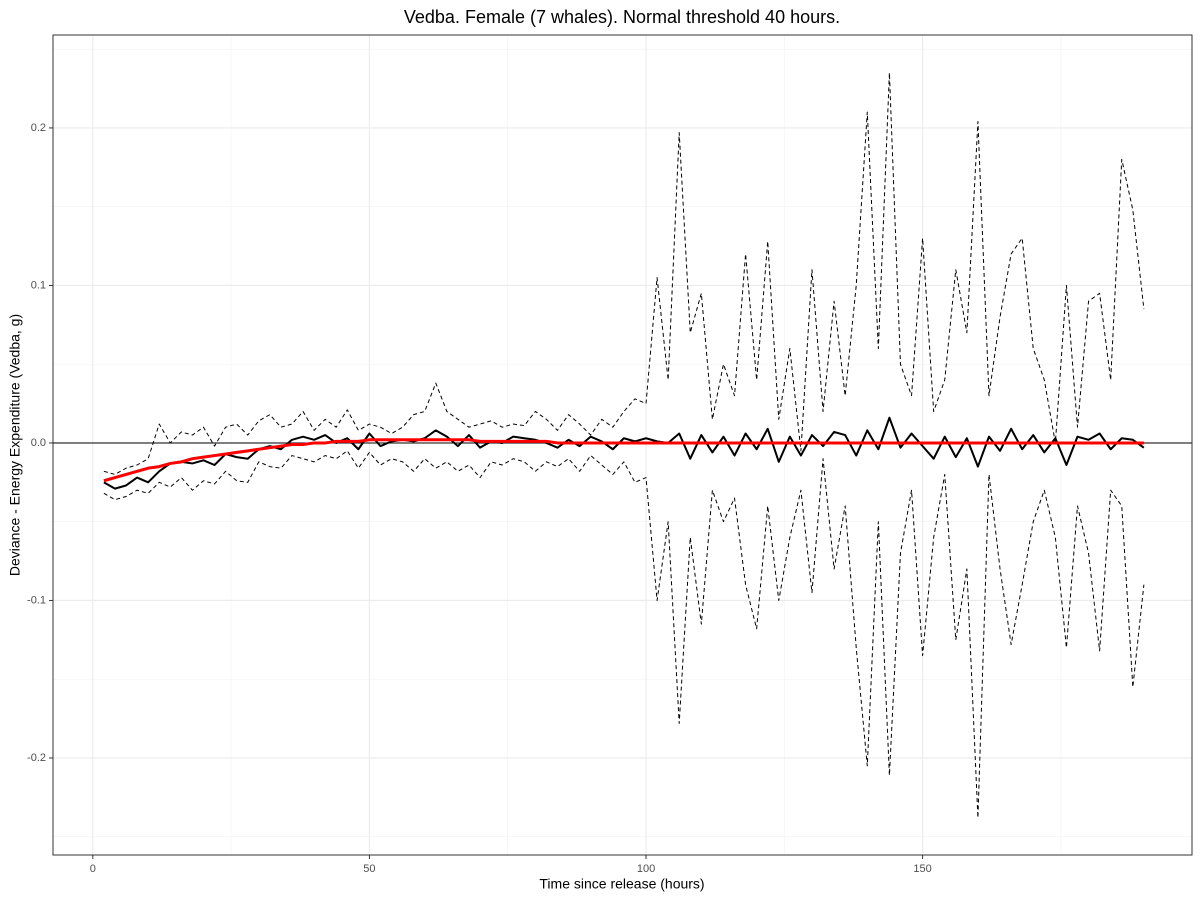  I want to click on y-tick-label: 0.2, so click(38, 128).